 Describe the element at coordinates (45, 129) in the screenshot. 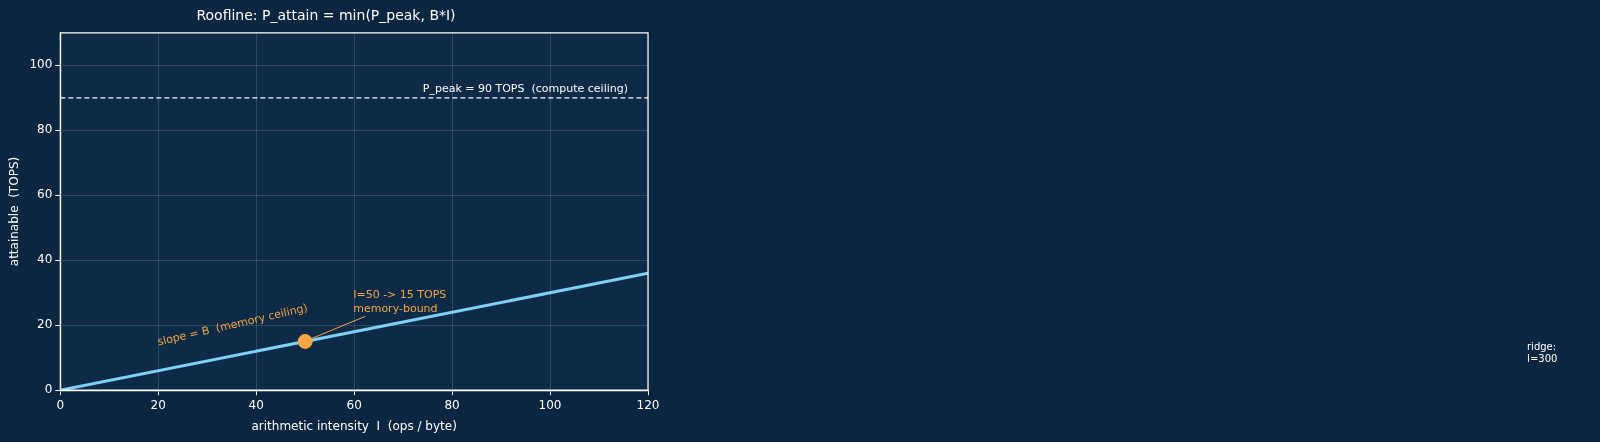

I see `y-tick-label: 80` at that location.